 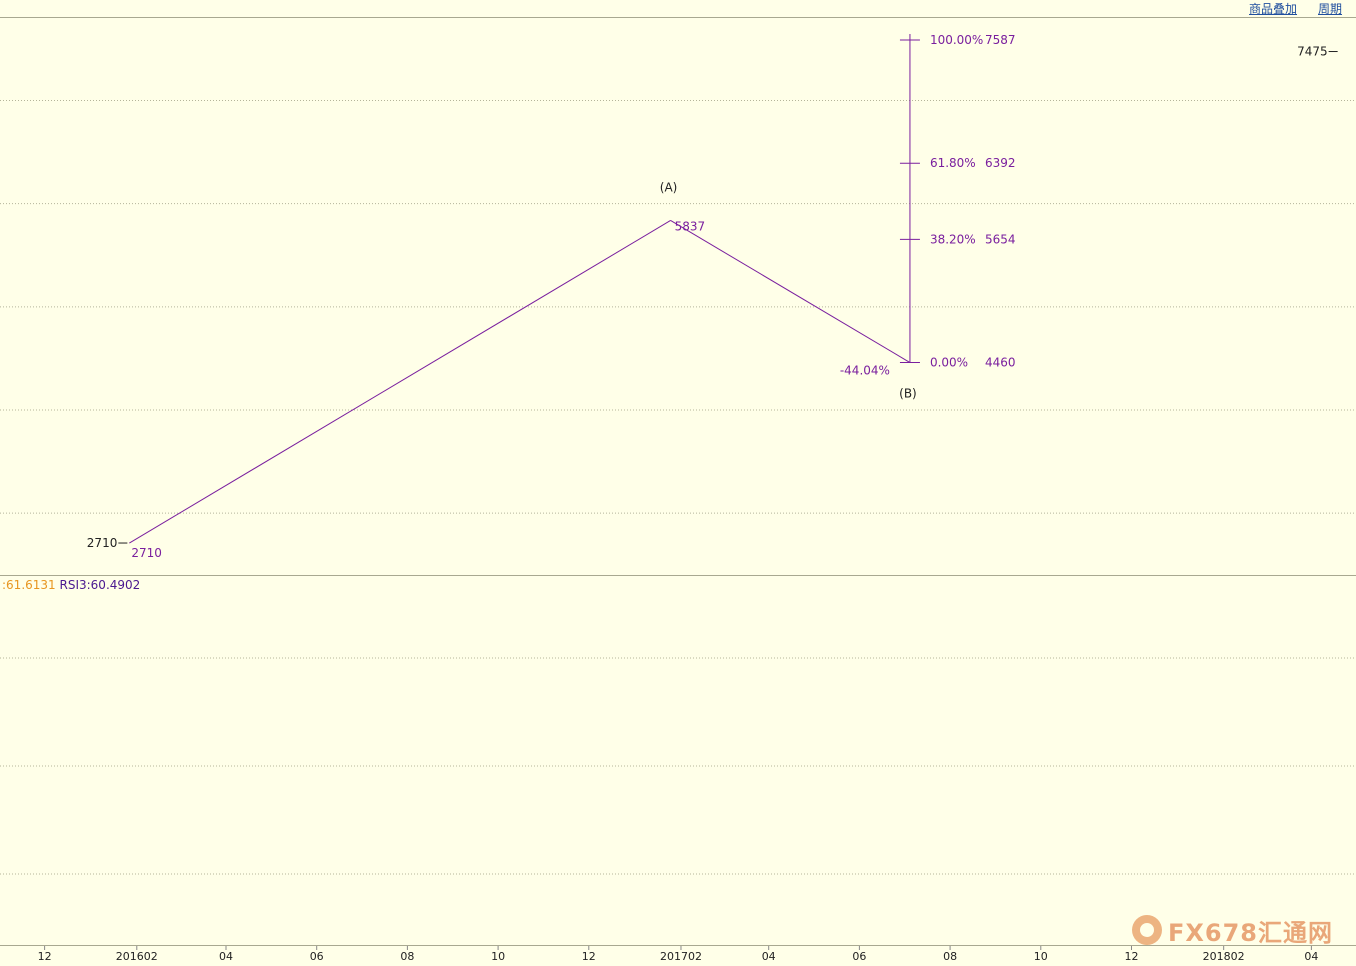 What do you see at coordinates (1000, 363) in the screenshot?
I see `fib-level-value: 4460` at bounding box center [1000, 363].